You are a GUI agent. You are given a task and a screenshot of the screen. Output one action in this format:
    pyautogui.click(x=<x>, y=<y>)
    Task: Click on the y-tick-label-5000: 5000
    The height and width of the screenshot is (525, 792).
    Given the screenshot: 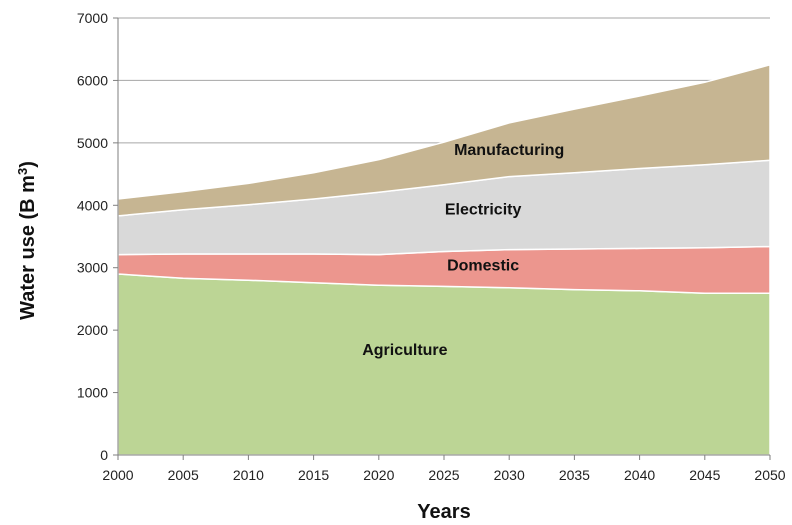 What is the action you would take?
    pyautogui.click(x=92, y=143)
    